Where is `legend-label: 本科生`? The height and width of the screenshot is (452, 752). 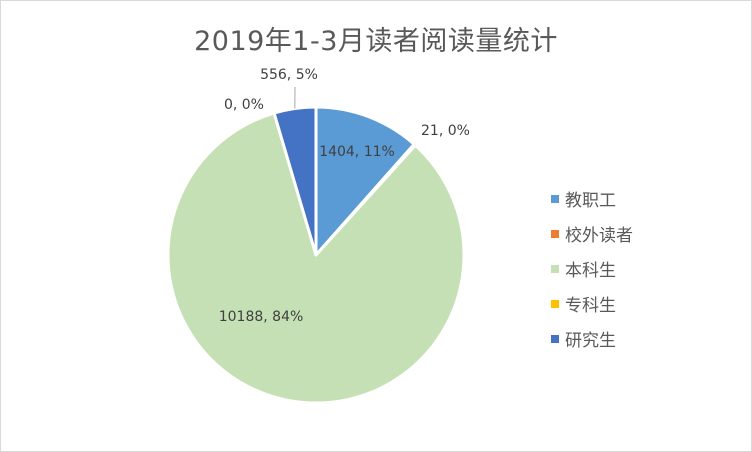
legend-label: 本科生 is located at coordinates (590, 271).